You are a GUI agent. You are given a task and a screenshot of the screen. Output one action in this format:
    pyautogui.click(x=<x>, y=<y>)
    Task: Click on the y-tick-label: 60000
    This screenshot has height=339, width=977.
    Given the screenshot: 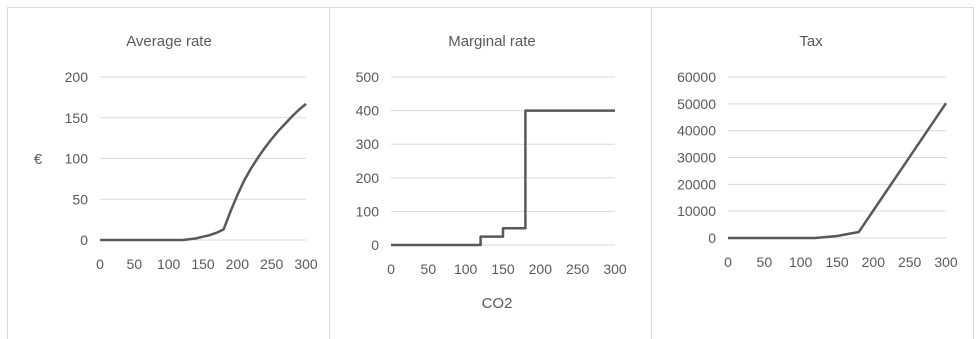 What is the action you would take?
    pyautogui.click(x=696, y=77)
    